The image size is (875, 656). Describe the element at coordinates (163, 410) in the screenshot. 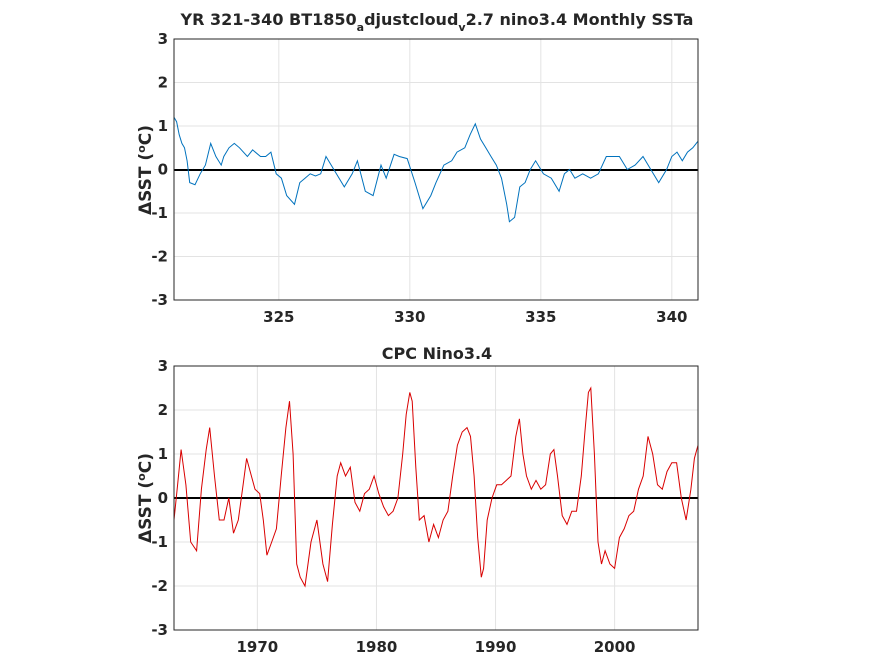

I see `bottom-y-tick-label: 2` at that location.